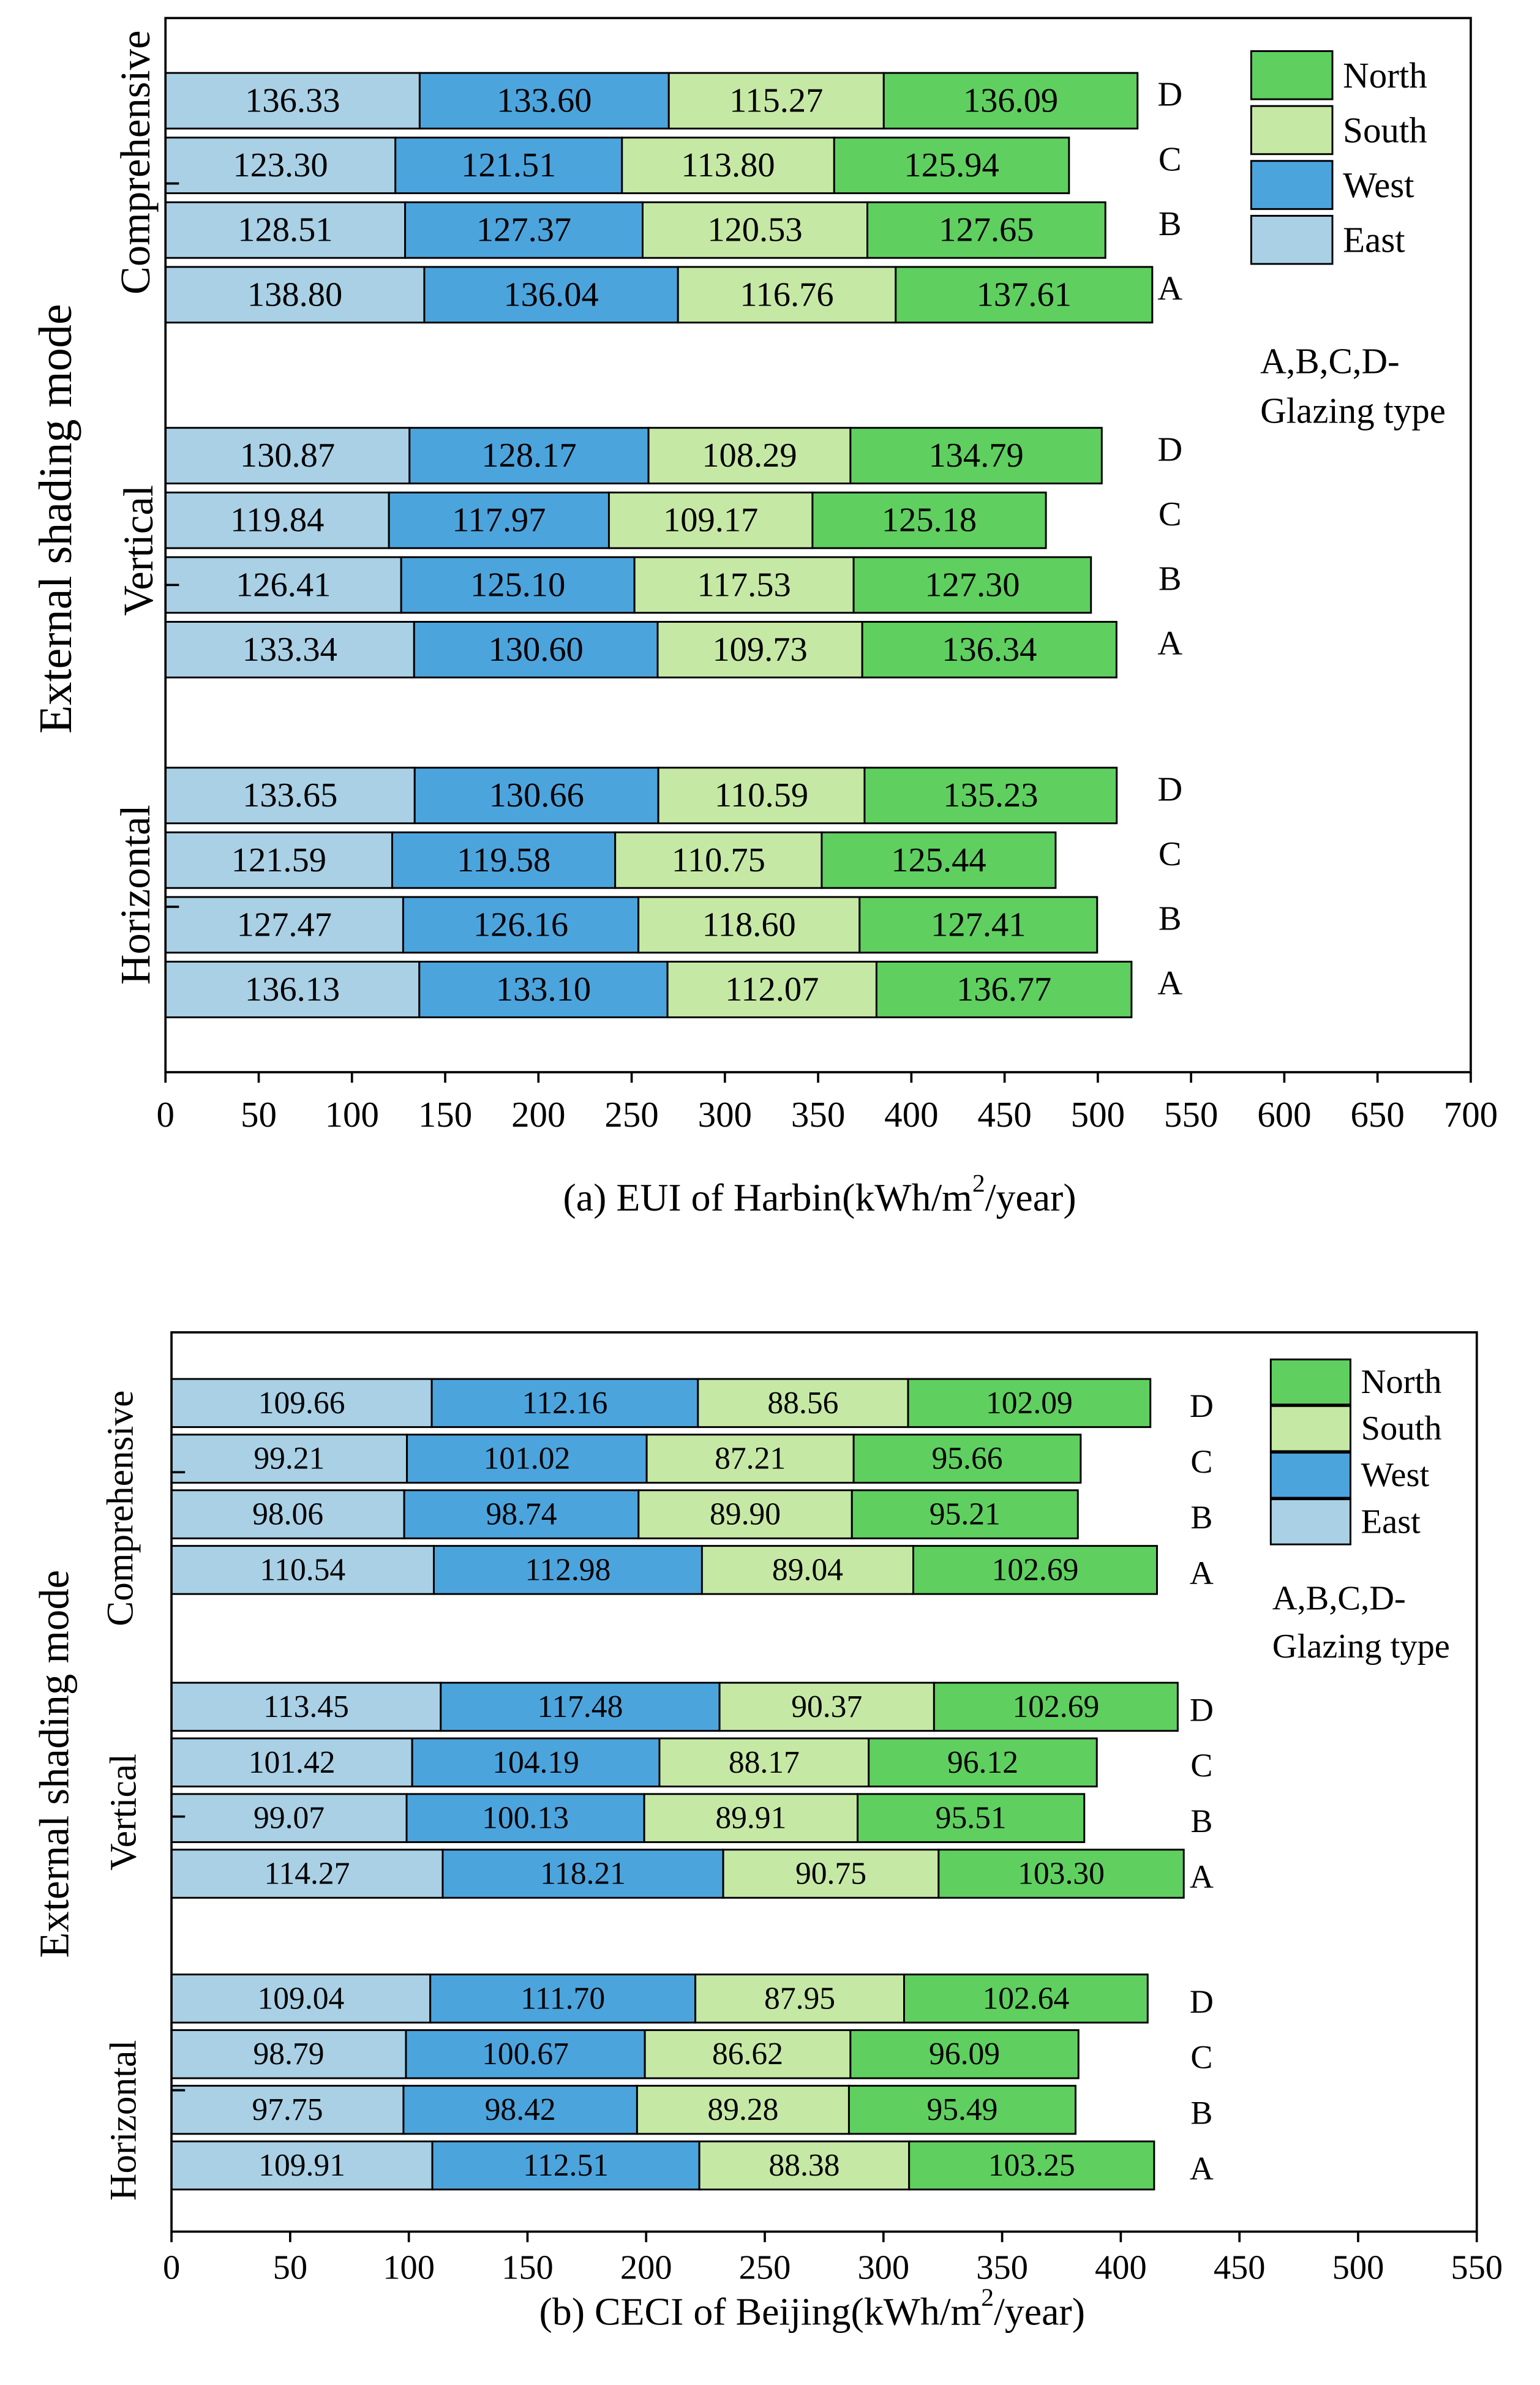  I want to click on bar-segment-horizontal-a-south, so click(805, 2165).